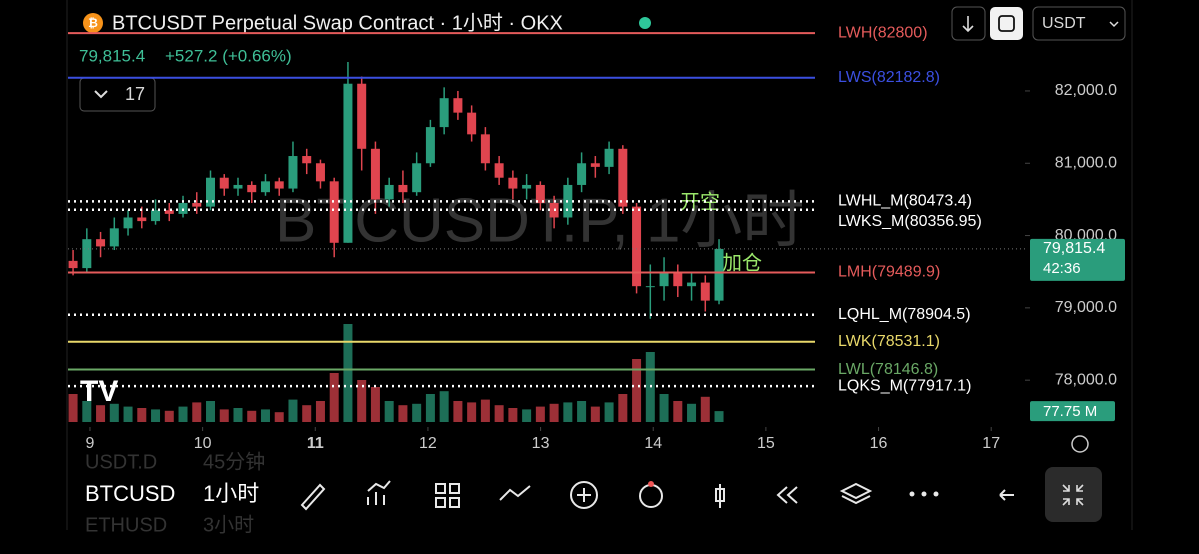 This screenshot has width=1199, height=554. What do you see at coordinates (888, 369) in the screenshot?
I see `level-label: LWL(78146.8)` at bounding box center [888, 369].